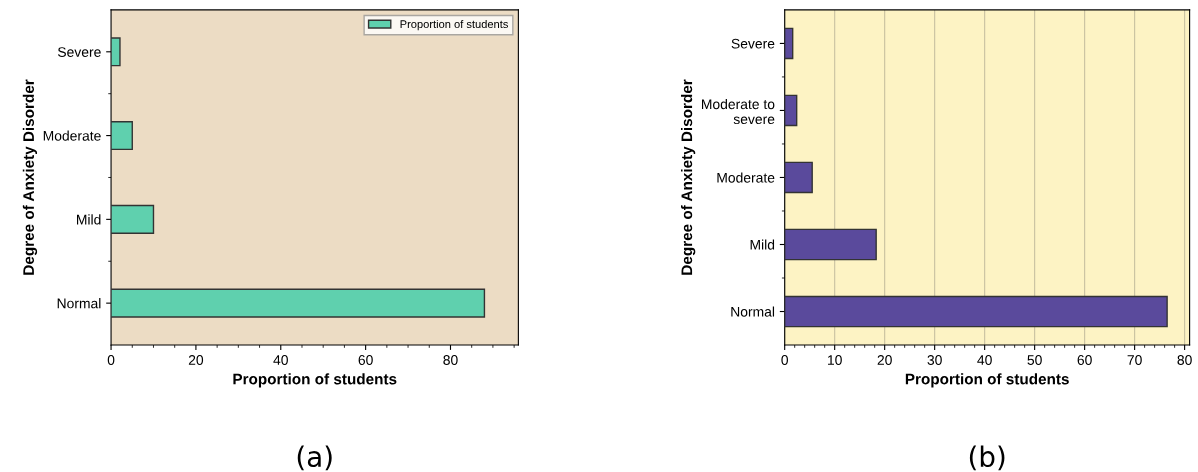  I want to click on legend-label: Proportion of students, so click(454, 25).